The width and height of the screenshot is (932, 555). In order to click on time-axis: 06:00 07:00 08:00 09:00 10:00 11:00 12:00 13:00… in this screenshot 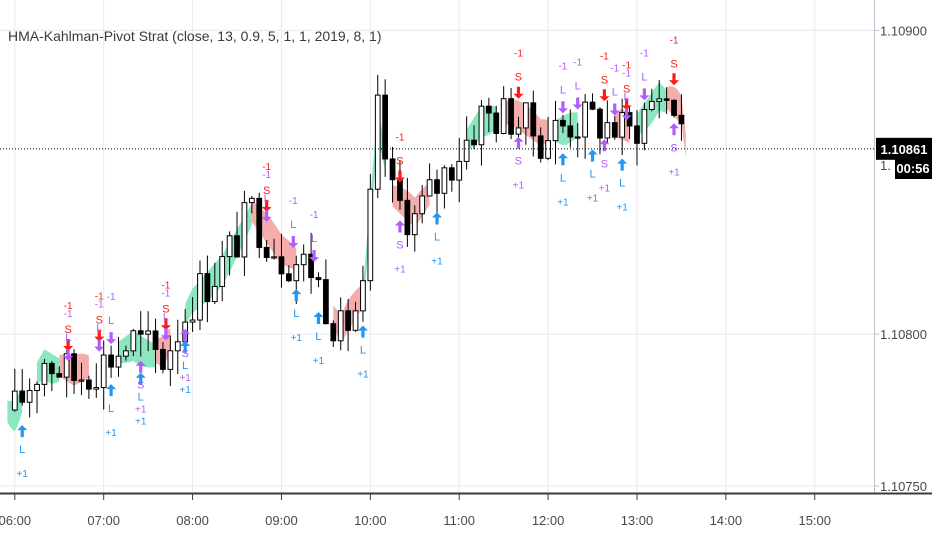, I will do `click(415, 511)`.